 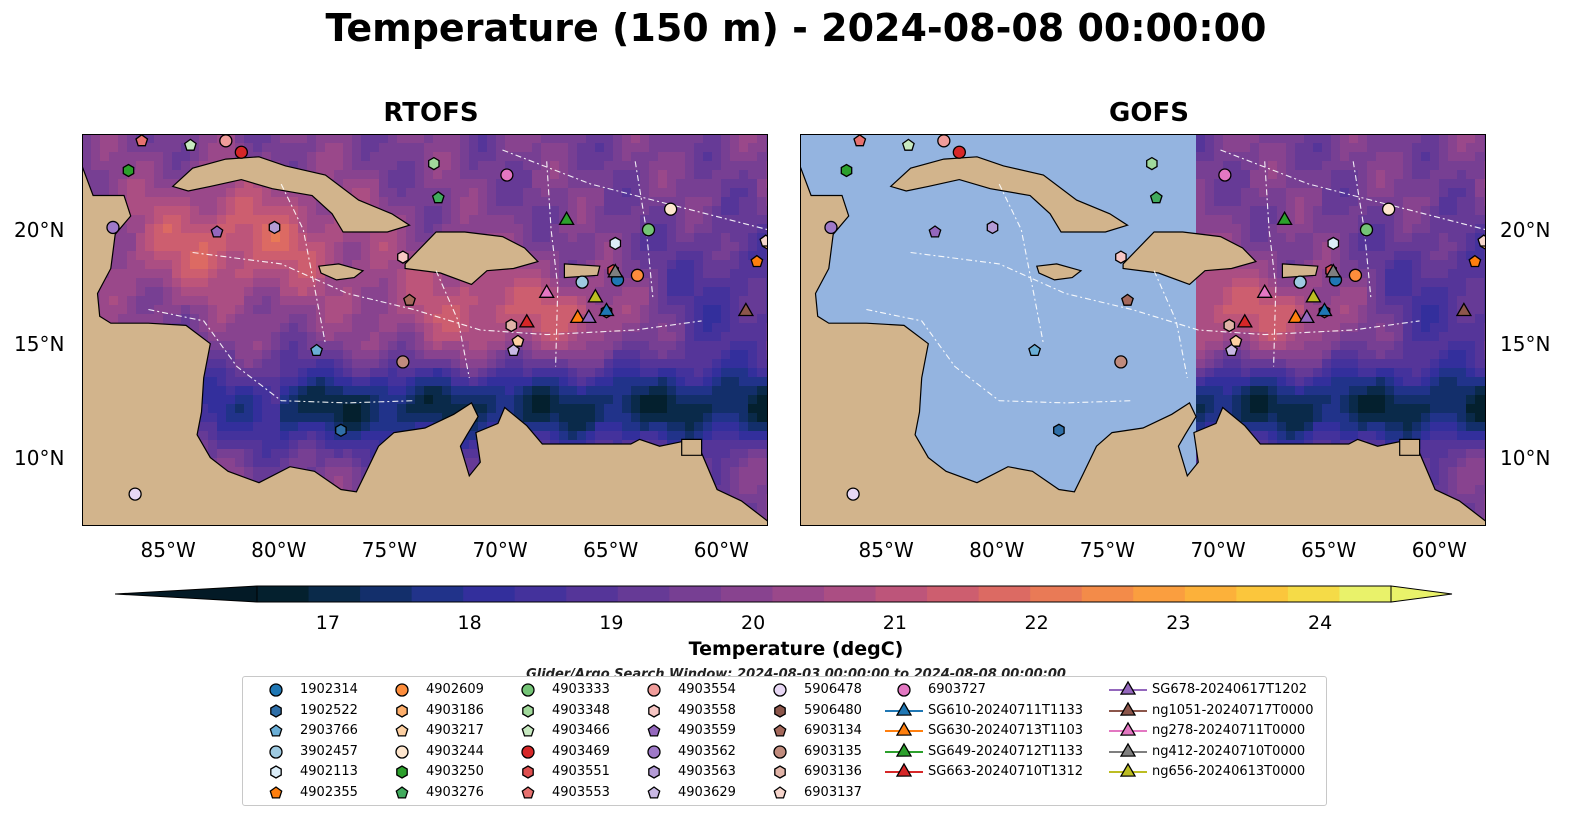 I want to click on legend-marker-ng278-20240711T0000, so click(x=1128, y=728).